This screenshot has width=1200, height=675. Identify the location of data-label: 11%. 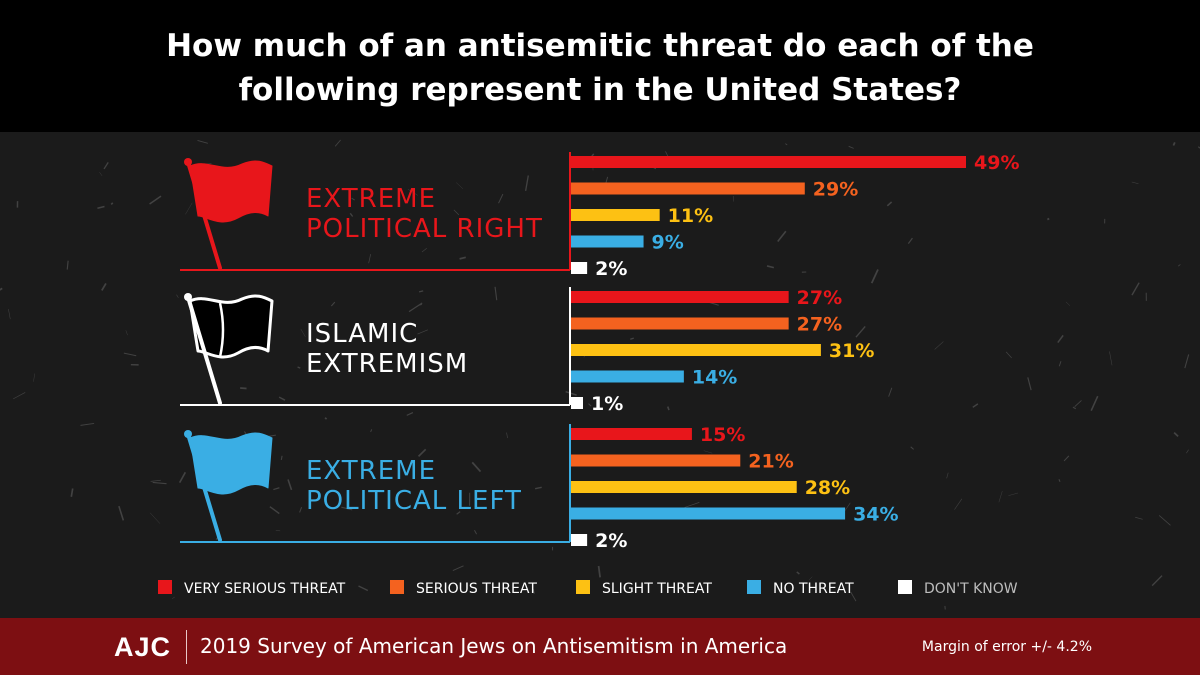
(690, 216).